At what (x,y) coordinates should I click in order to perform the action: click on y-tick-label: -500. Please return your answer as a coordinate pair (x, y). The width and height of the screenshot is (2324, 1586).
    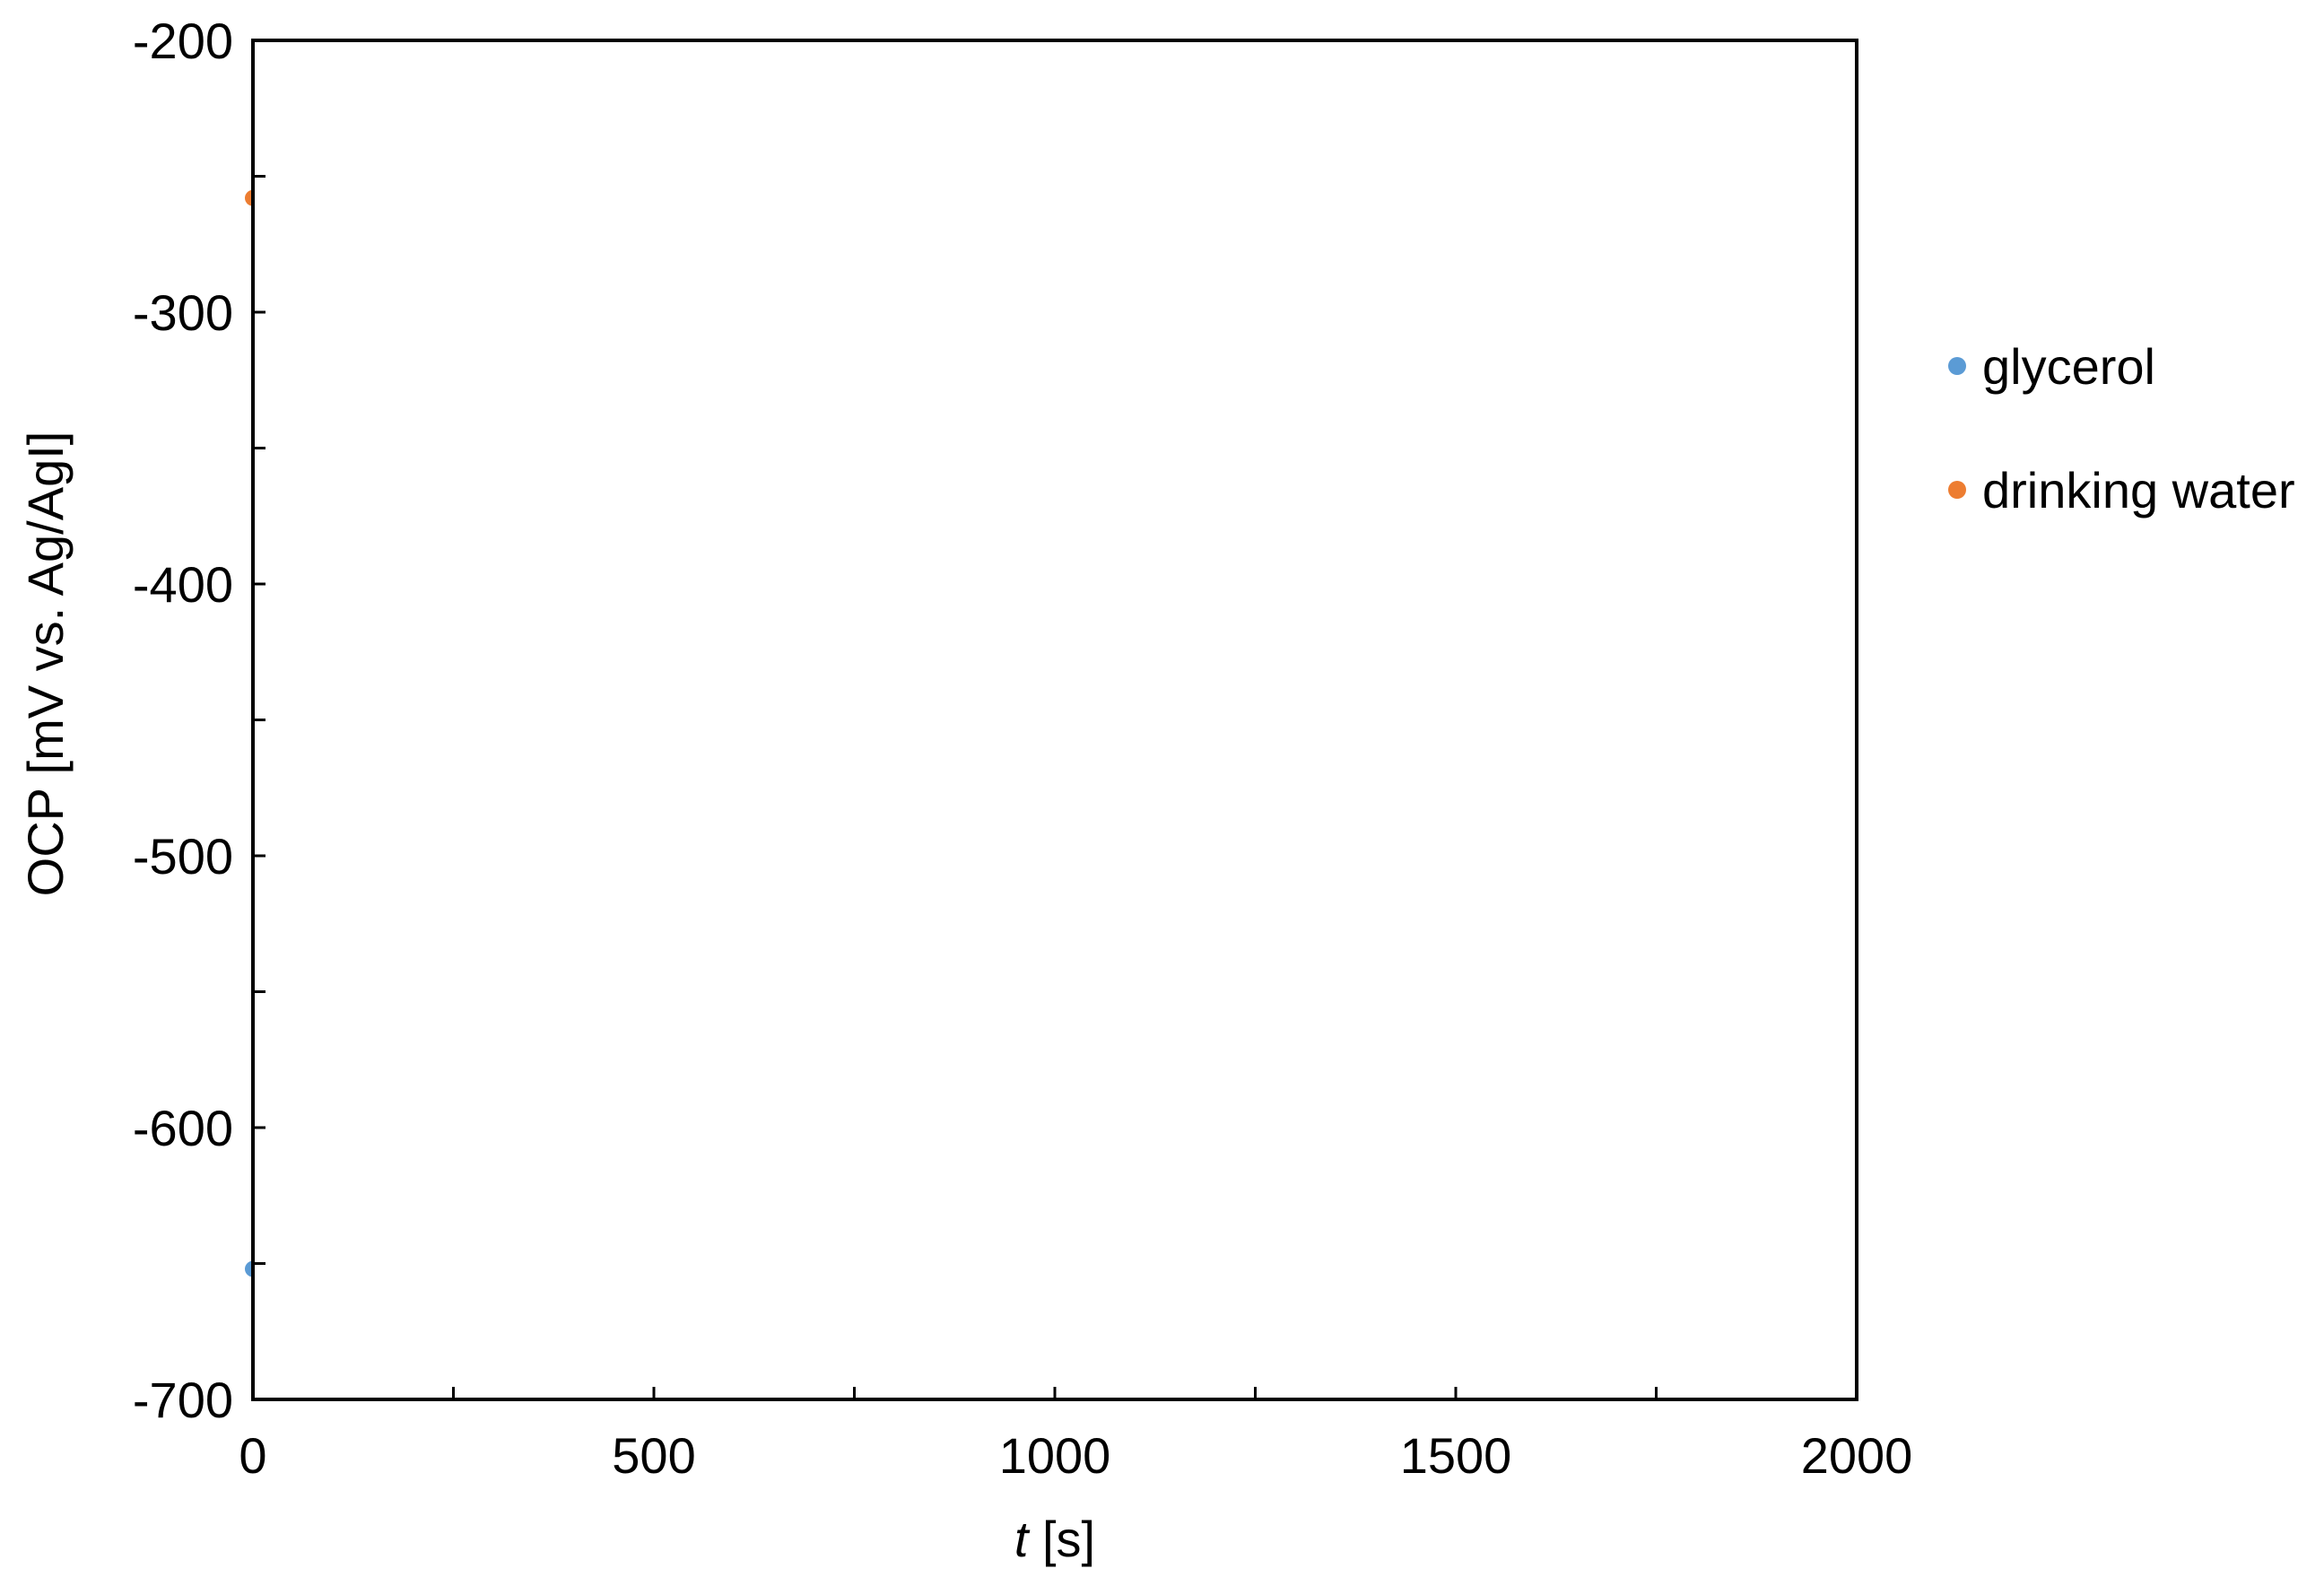
    Looking at the image, I should click on (183, 856).